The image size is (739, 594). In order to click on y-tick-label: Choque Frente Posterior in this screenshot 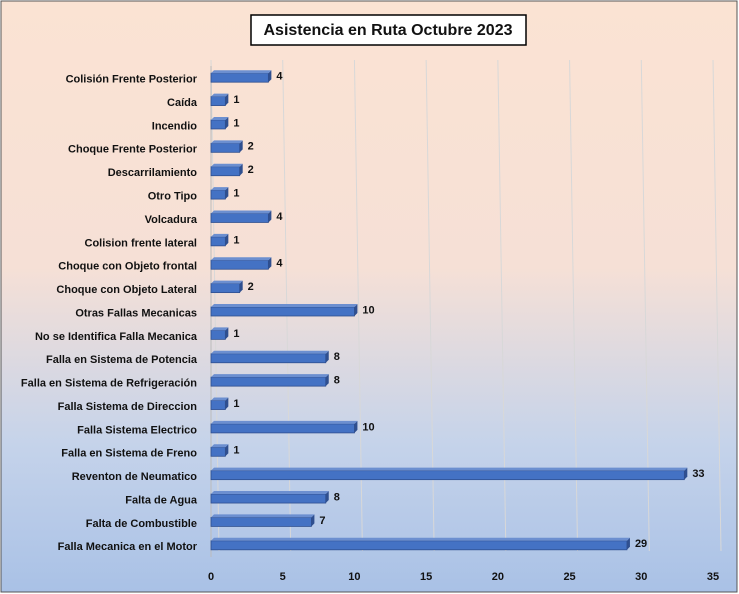, I will do `click(133, 150)`.